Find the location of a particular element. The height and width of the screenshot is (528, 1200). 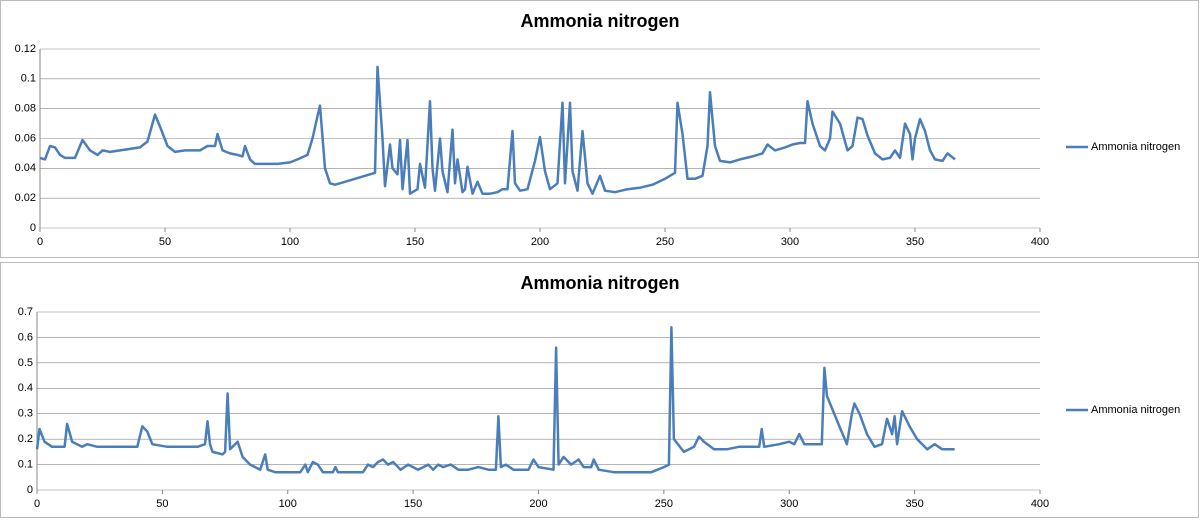

y-tick-label: 0.5 is located at coordinates (25, 363).